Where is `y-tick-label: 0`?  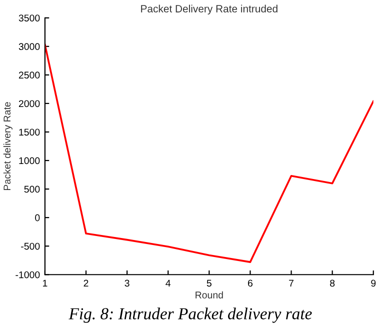
y-tick-label: 0 is located at coordinates (37, 218).